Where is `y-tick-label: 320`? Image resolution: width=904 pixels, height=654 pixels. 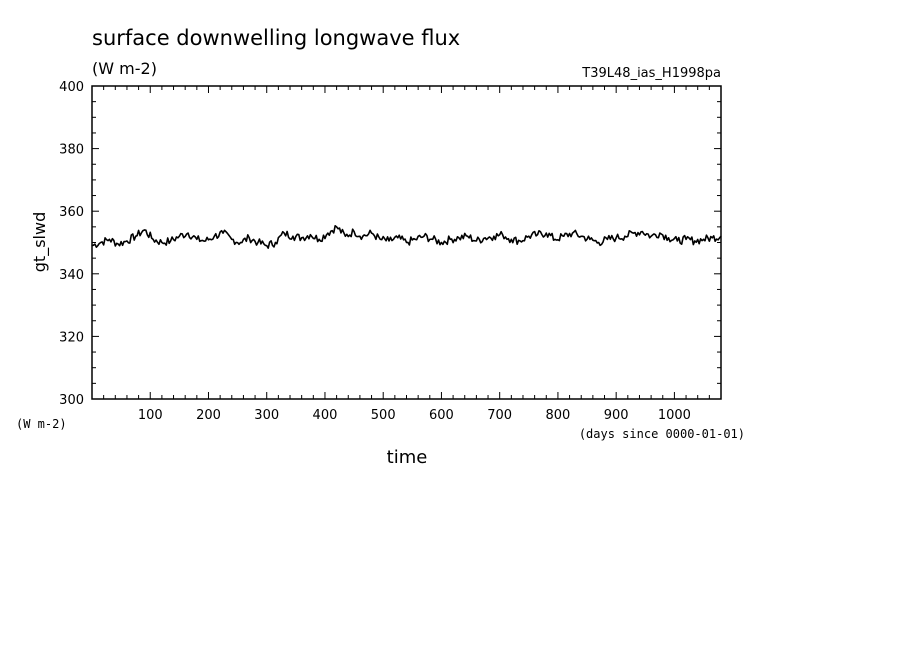
y-tick-label: 320 is located at coordinates (71, 337).